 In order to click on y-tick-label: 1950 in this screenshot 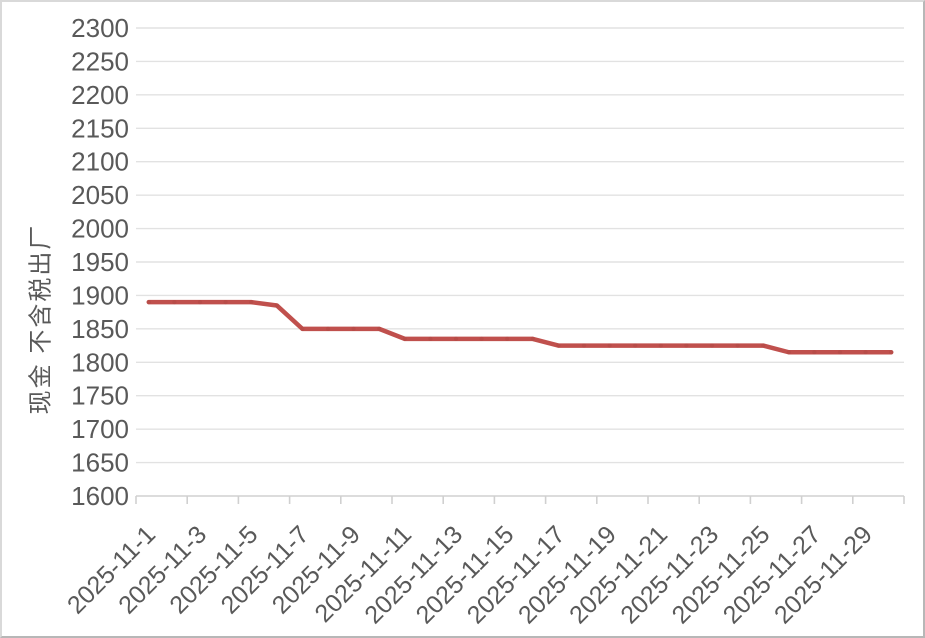, I will do `click(100, 262)`.